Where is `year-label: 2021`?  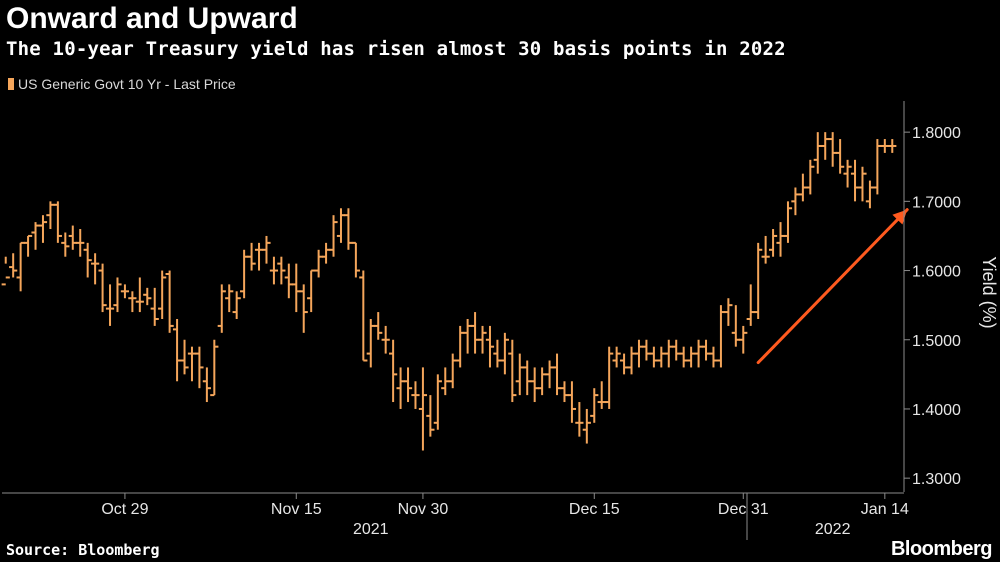 year-label: 2021 is located at coordinates (371, 529).